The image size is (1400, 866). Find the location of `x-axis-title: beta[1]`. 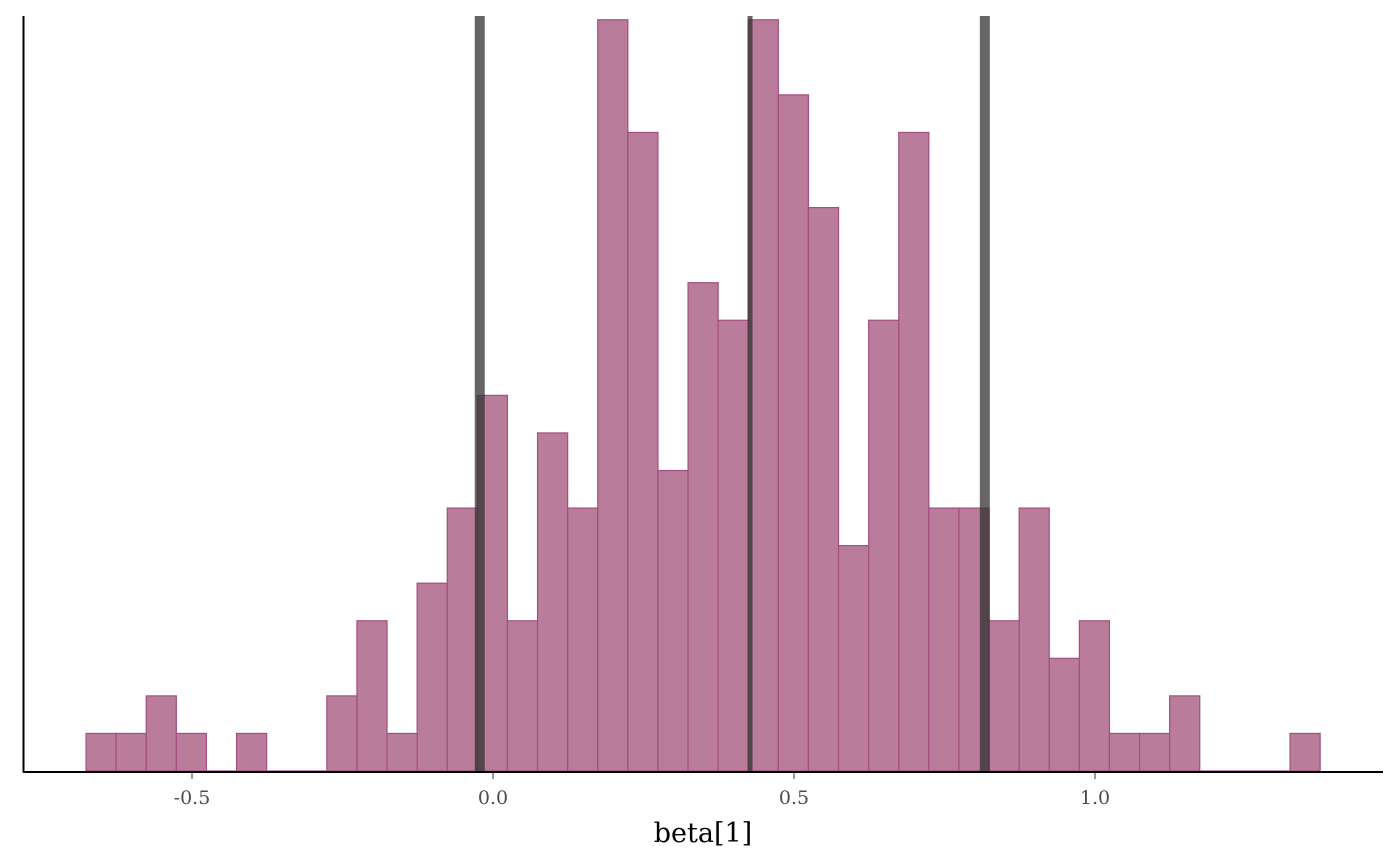

x-axis-title: beta[1] is located at coordinates (703, 833).